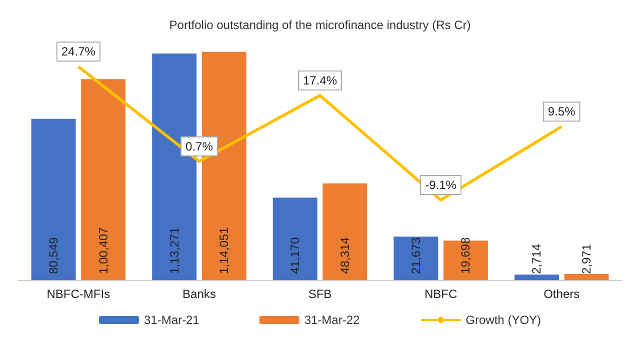  I want to click on data-label: 80,549, so click(53, 255).